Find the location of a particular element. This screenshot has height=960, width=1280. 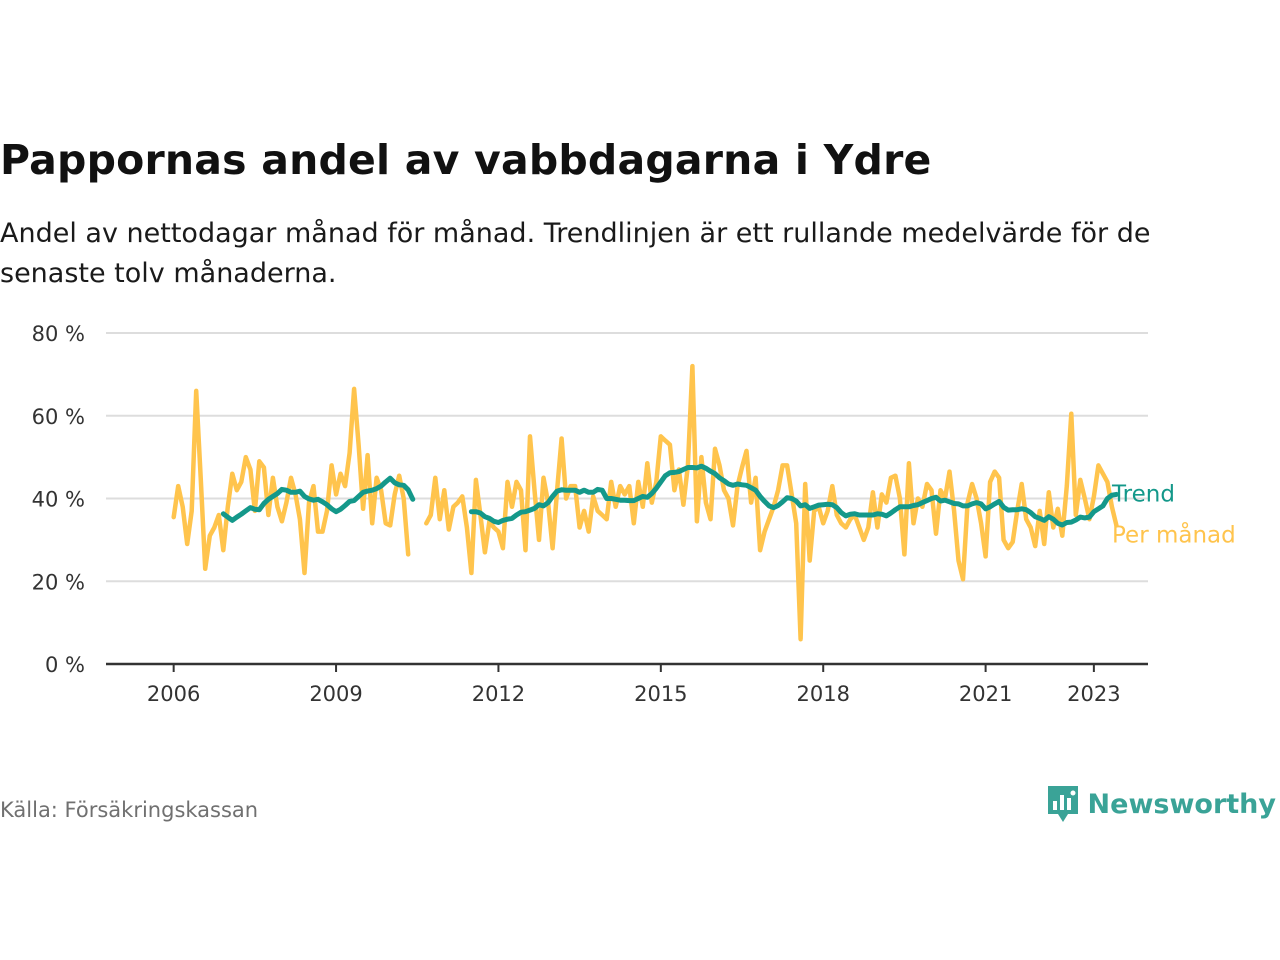

x-tick-label: 2018 is located at coordinates (822, 694).